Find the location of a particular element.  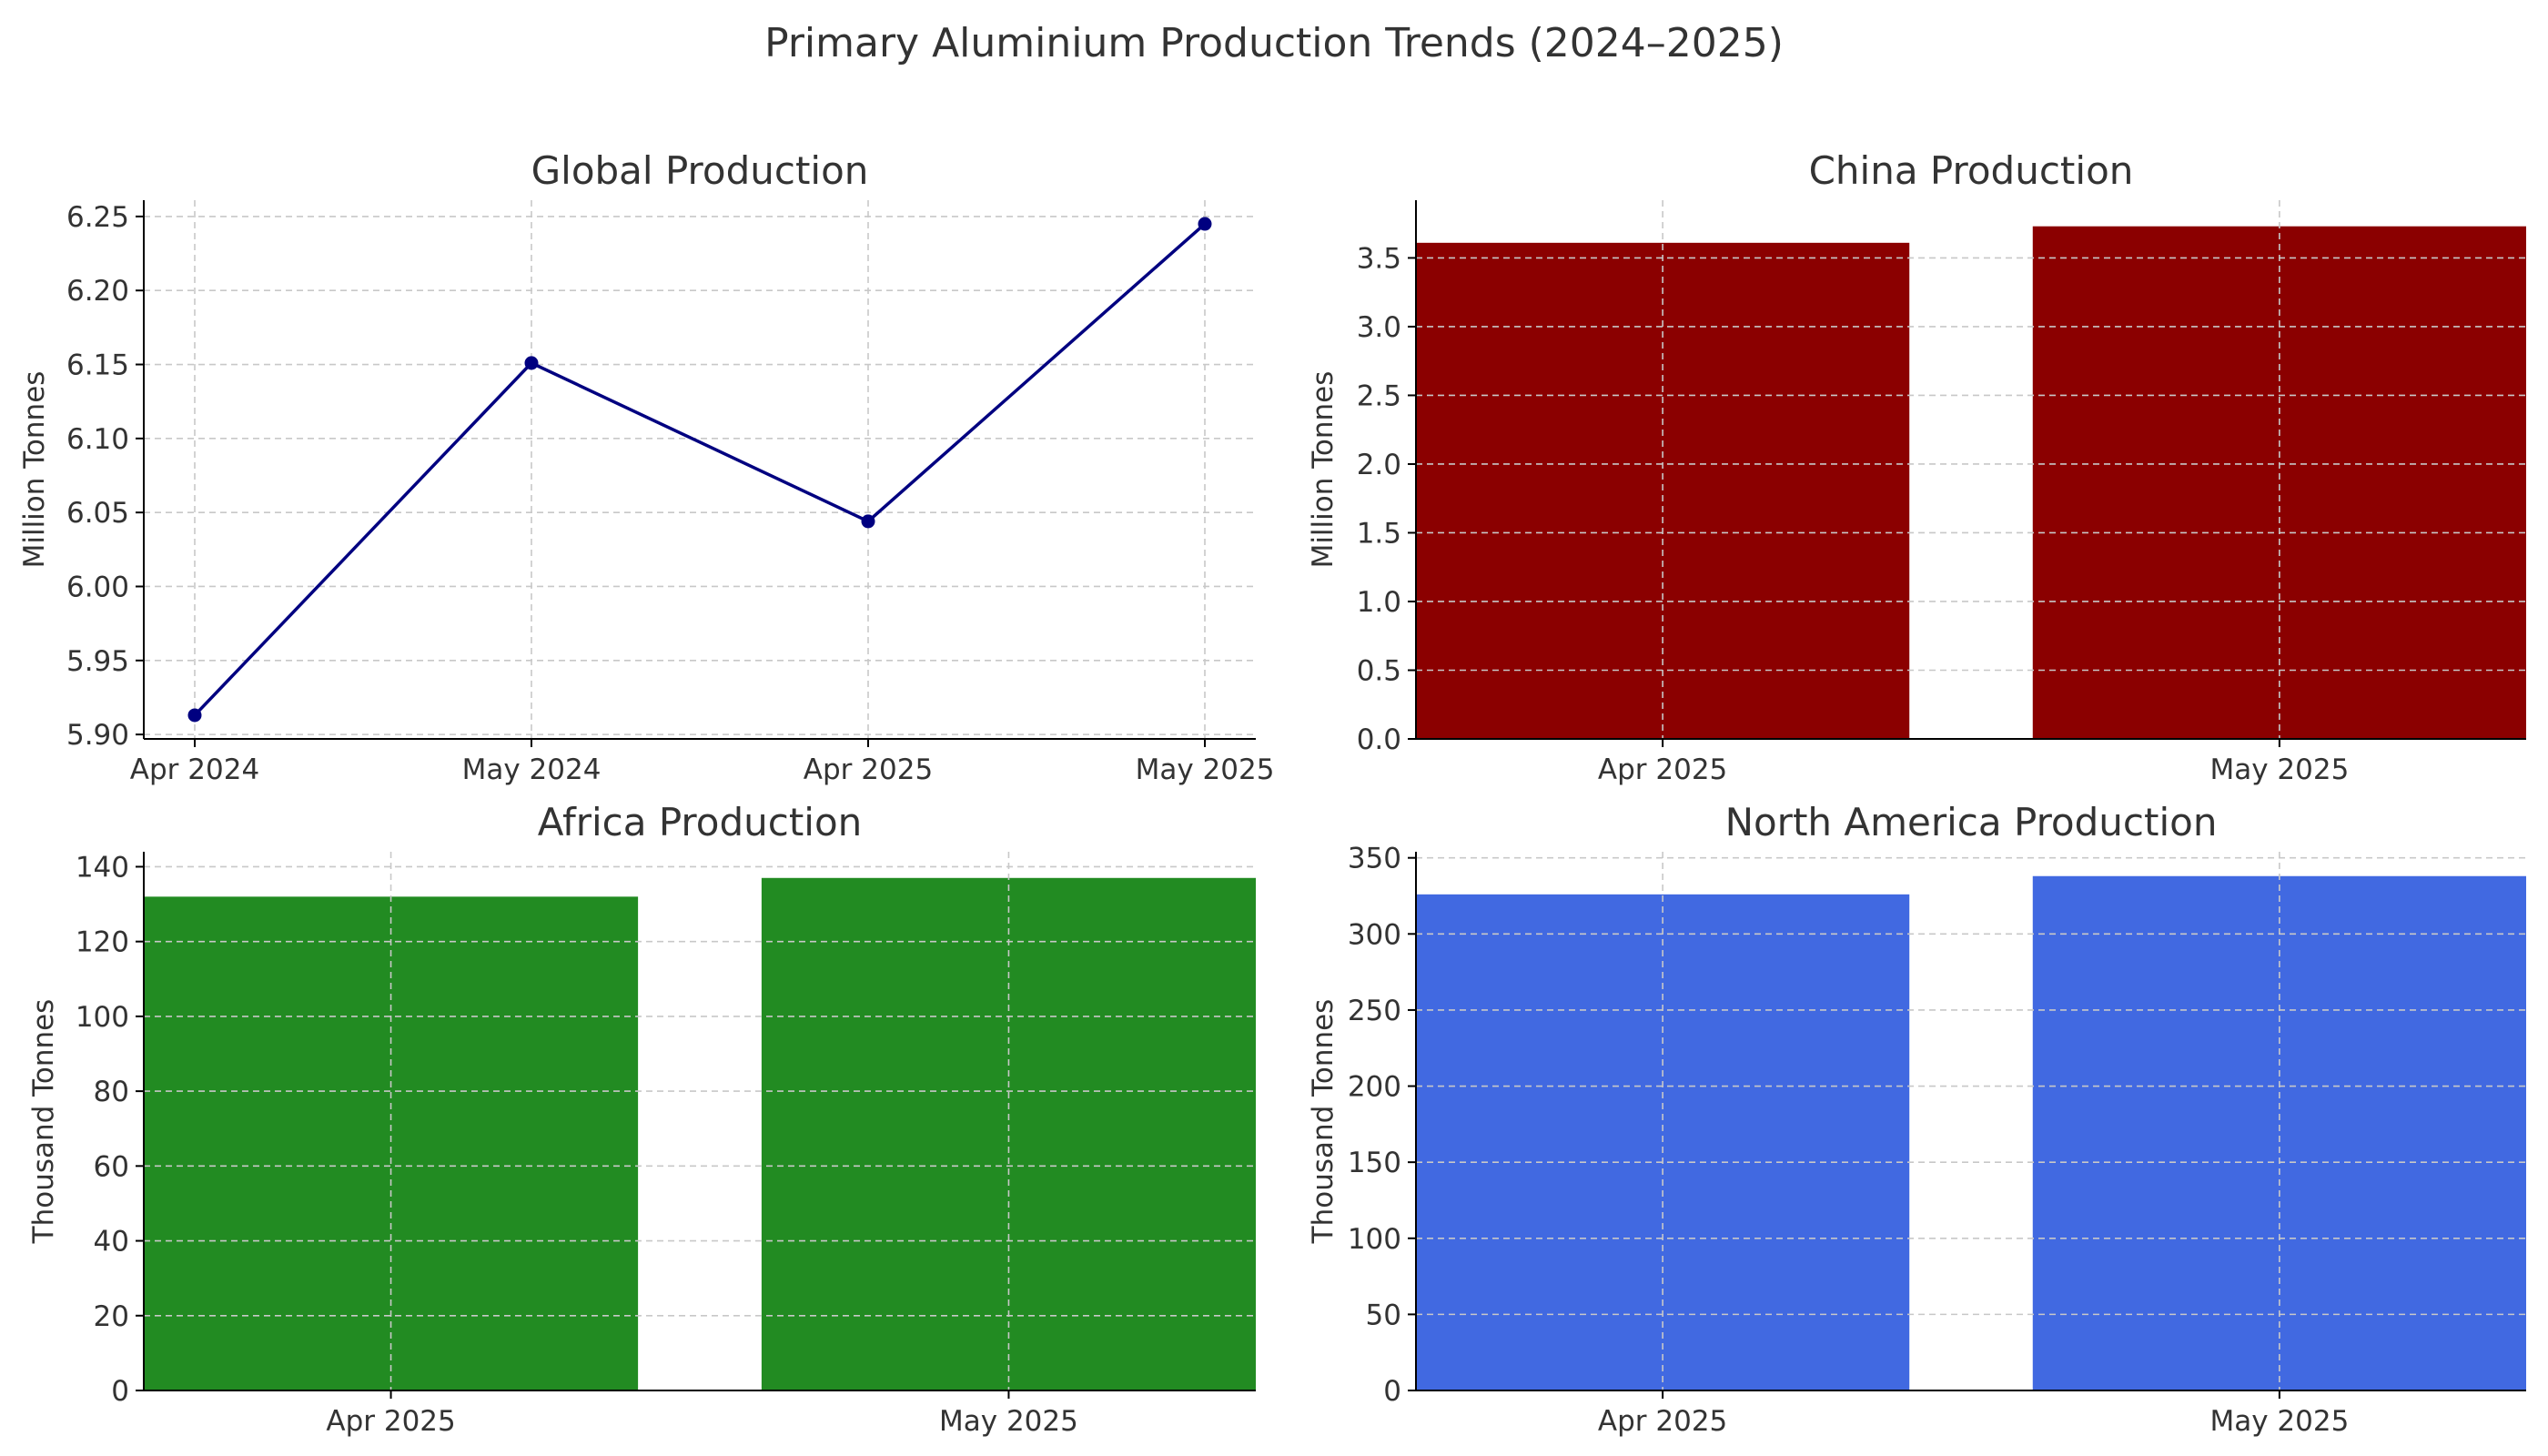

y-tick-label: 2.5 is located at coordinates (1379, 396).